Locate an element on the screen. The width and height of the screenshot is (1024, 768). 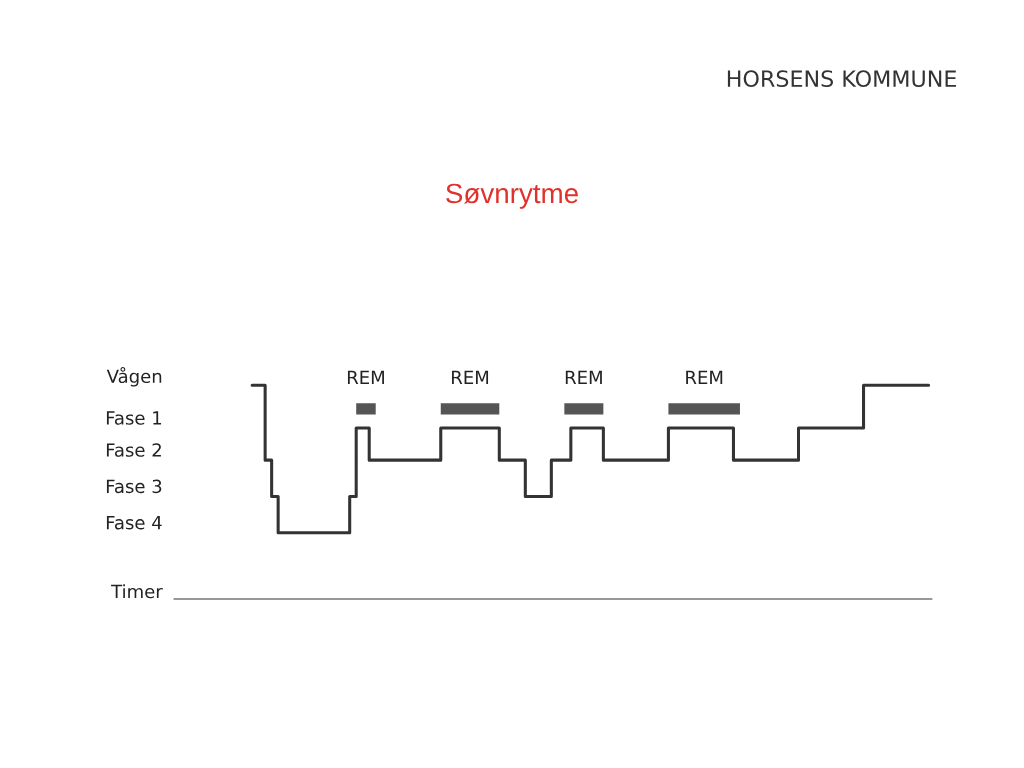
text: Fase 4 is located at coordinates (134, 523).